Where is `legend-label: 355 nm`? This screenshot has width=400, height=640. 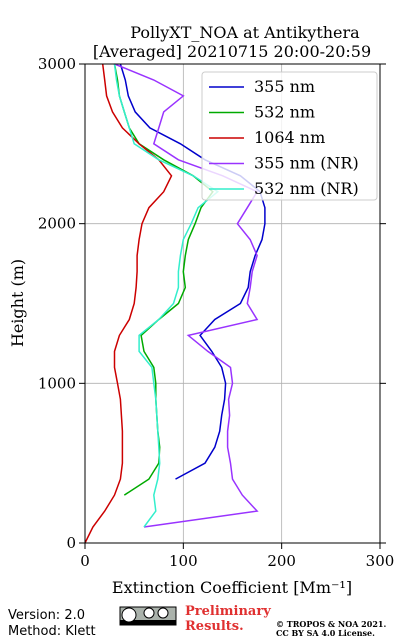 legend-label: 355 nm is located at coordinates (284, 86).